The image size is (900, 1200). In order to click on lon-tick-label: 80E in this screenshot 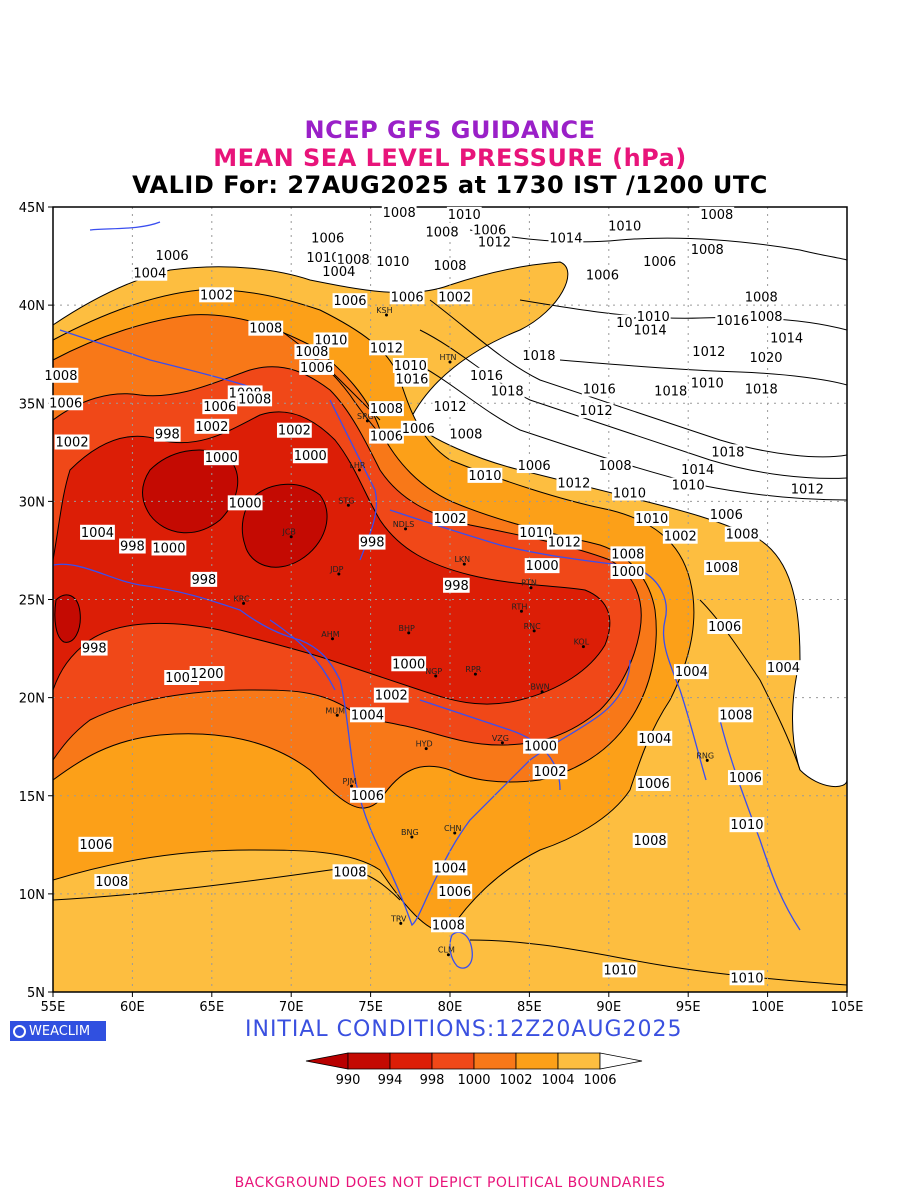, I will do `click(450, 1007)`.